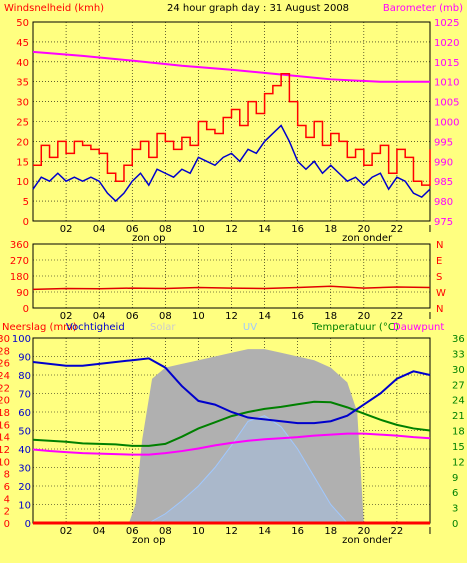 The image size is (467, 563). Describe the element at coordinates (439, 277) in the screenshot. I see `right-tick-label-2-2: S` at that location.